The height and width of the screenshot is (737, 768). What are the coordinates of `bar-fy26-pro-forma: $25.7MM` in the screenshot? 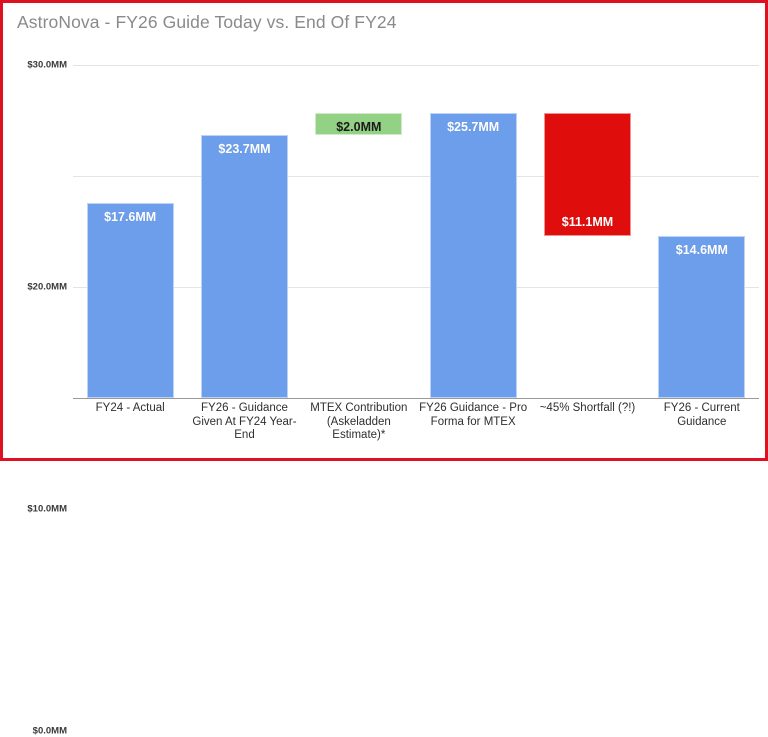 It's located at (473, 255).